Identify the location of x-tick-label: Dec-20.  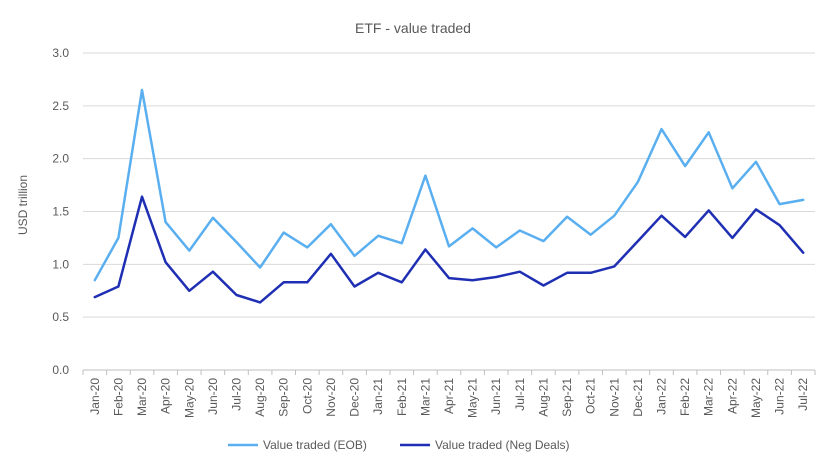
(355, 397).